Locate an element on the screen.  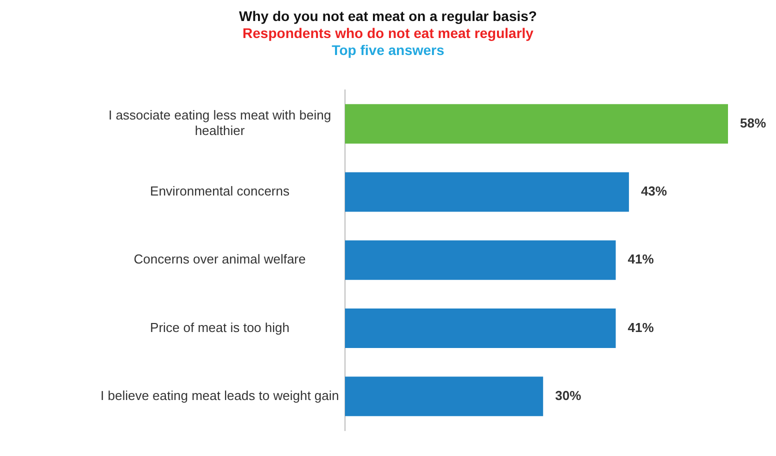
y-tick-label: Environmental concerns is located at coordinates (220, 191).